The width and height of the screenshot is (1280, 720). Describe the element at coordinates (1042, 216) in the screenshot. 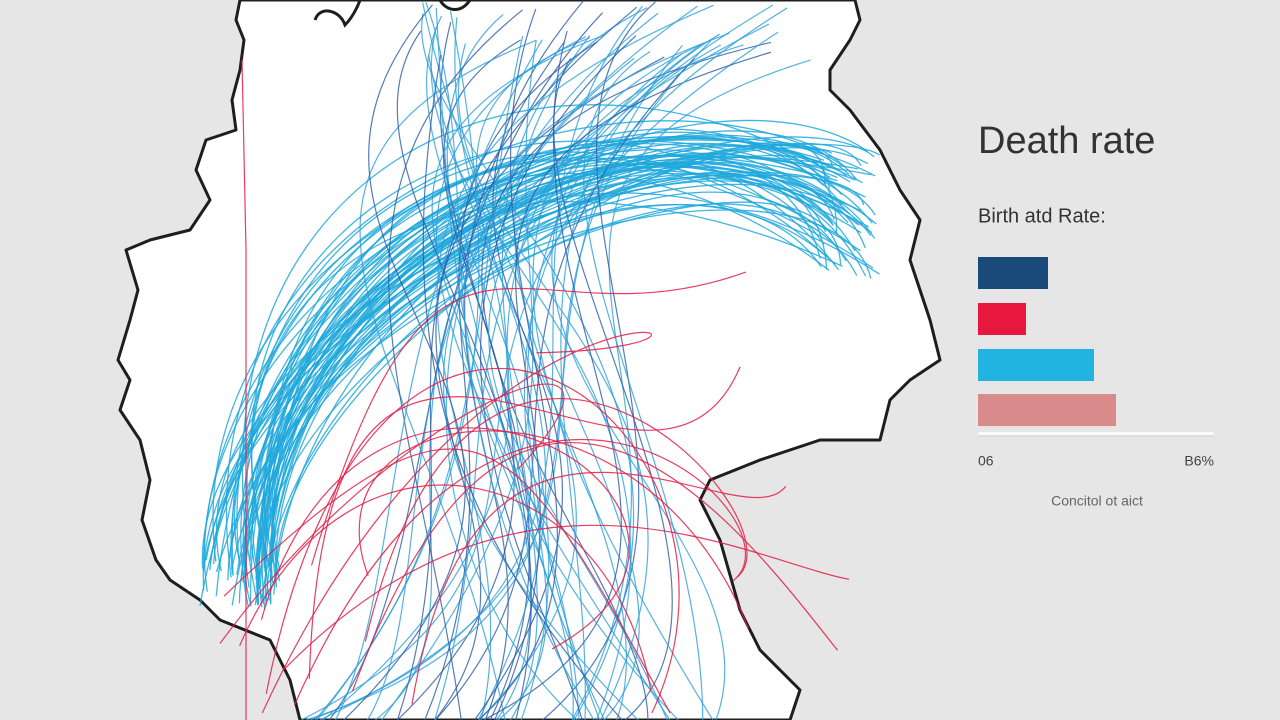

I see `legend-subtitle: Birth atd Rate:` at that location.